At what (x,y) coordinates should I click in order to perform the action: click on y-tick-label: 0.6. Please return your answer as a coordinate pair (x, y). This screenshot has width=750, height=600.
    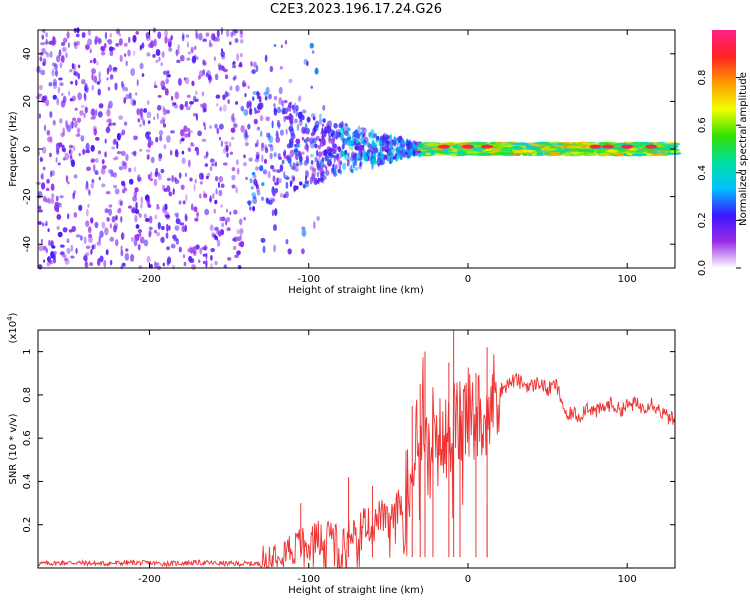
    Looking at the image, I should click on (27, 438).